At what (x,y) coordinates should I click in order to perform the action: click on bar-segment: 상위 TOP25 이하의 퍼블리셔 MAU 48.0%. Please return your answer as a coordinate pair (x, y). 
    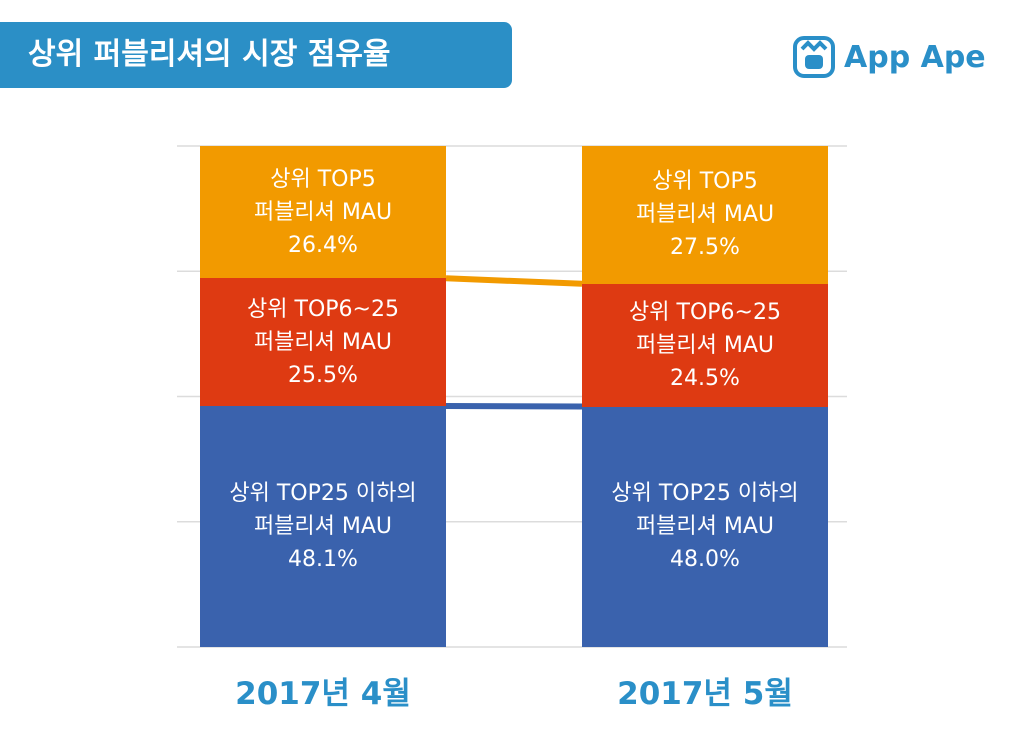
    Looking at the image, I should click on (705, 526).